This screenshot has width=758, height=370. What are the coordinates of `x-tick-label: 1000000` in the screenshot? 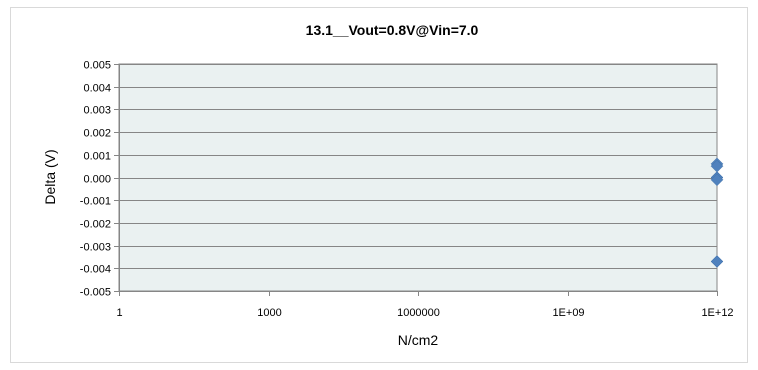 It's located at (418, 313).